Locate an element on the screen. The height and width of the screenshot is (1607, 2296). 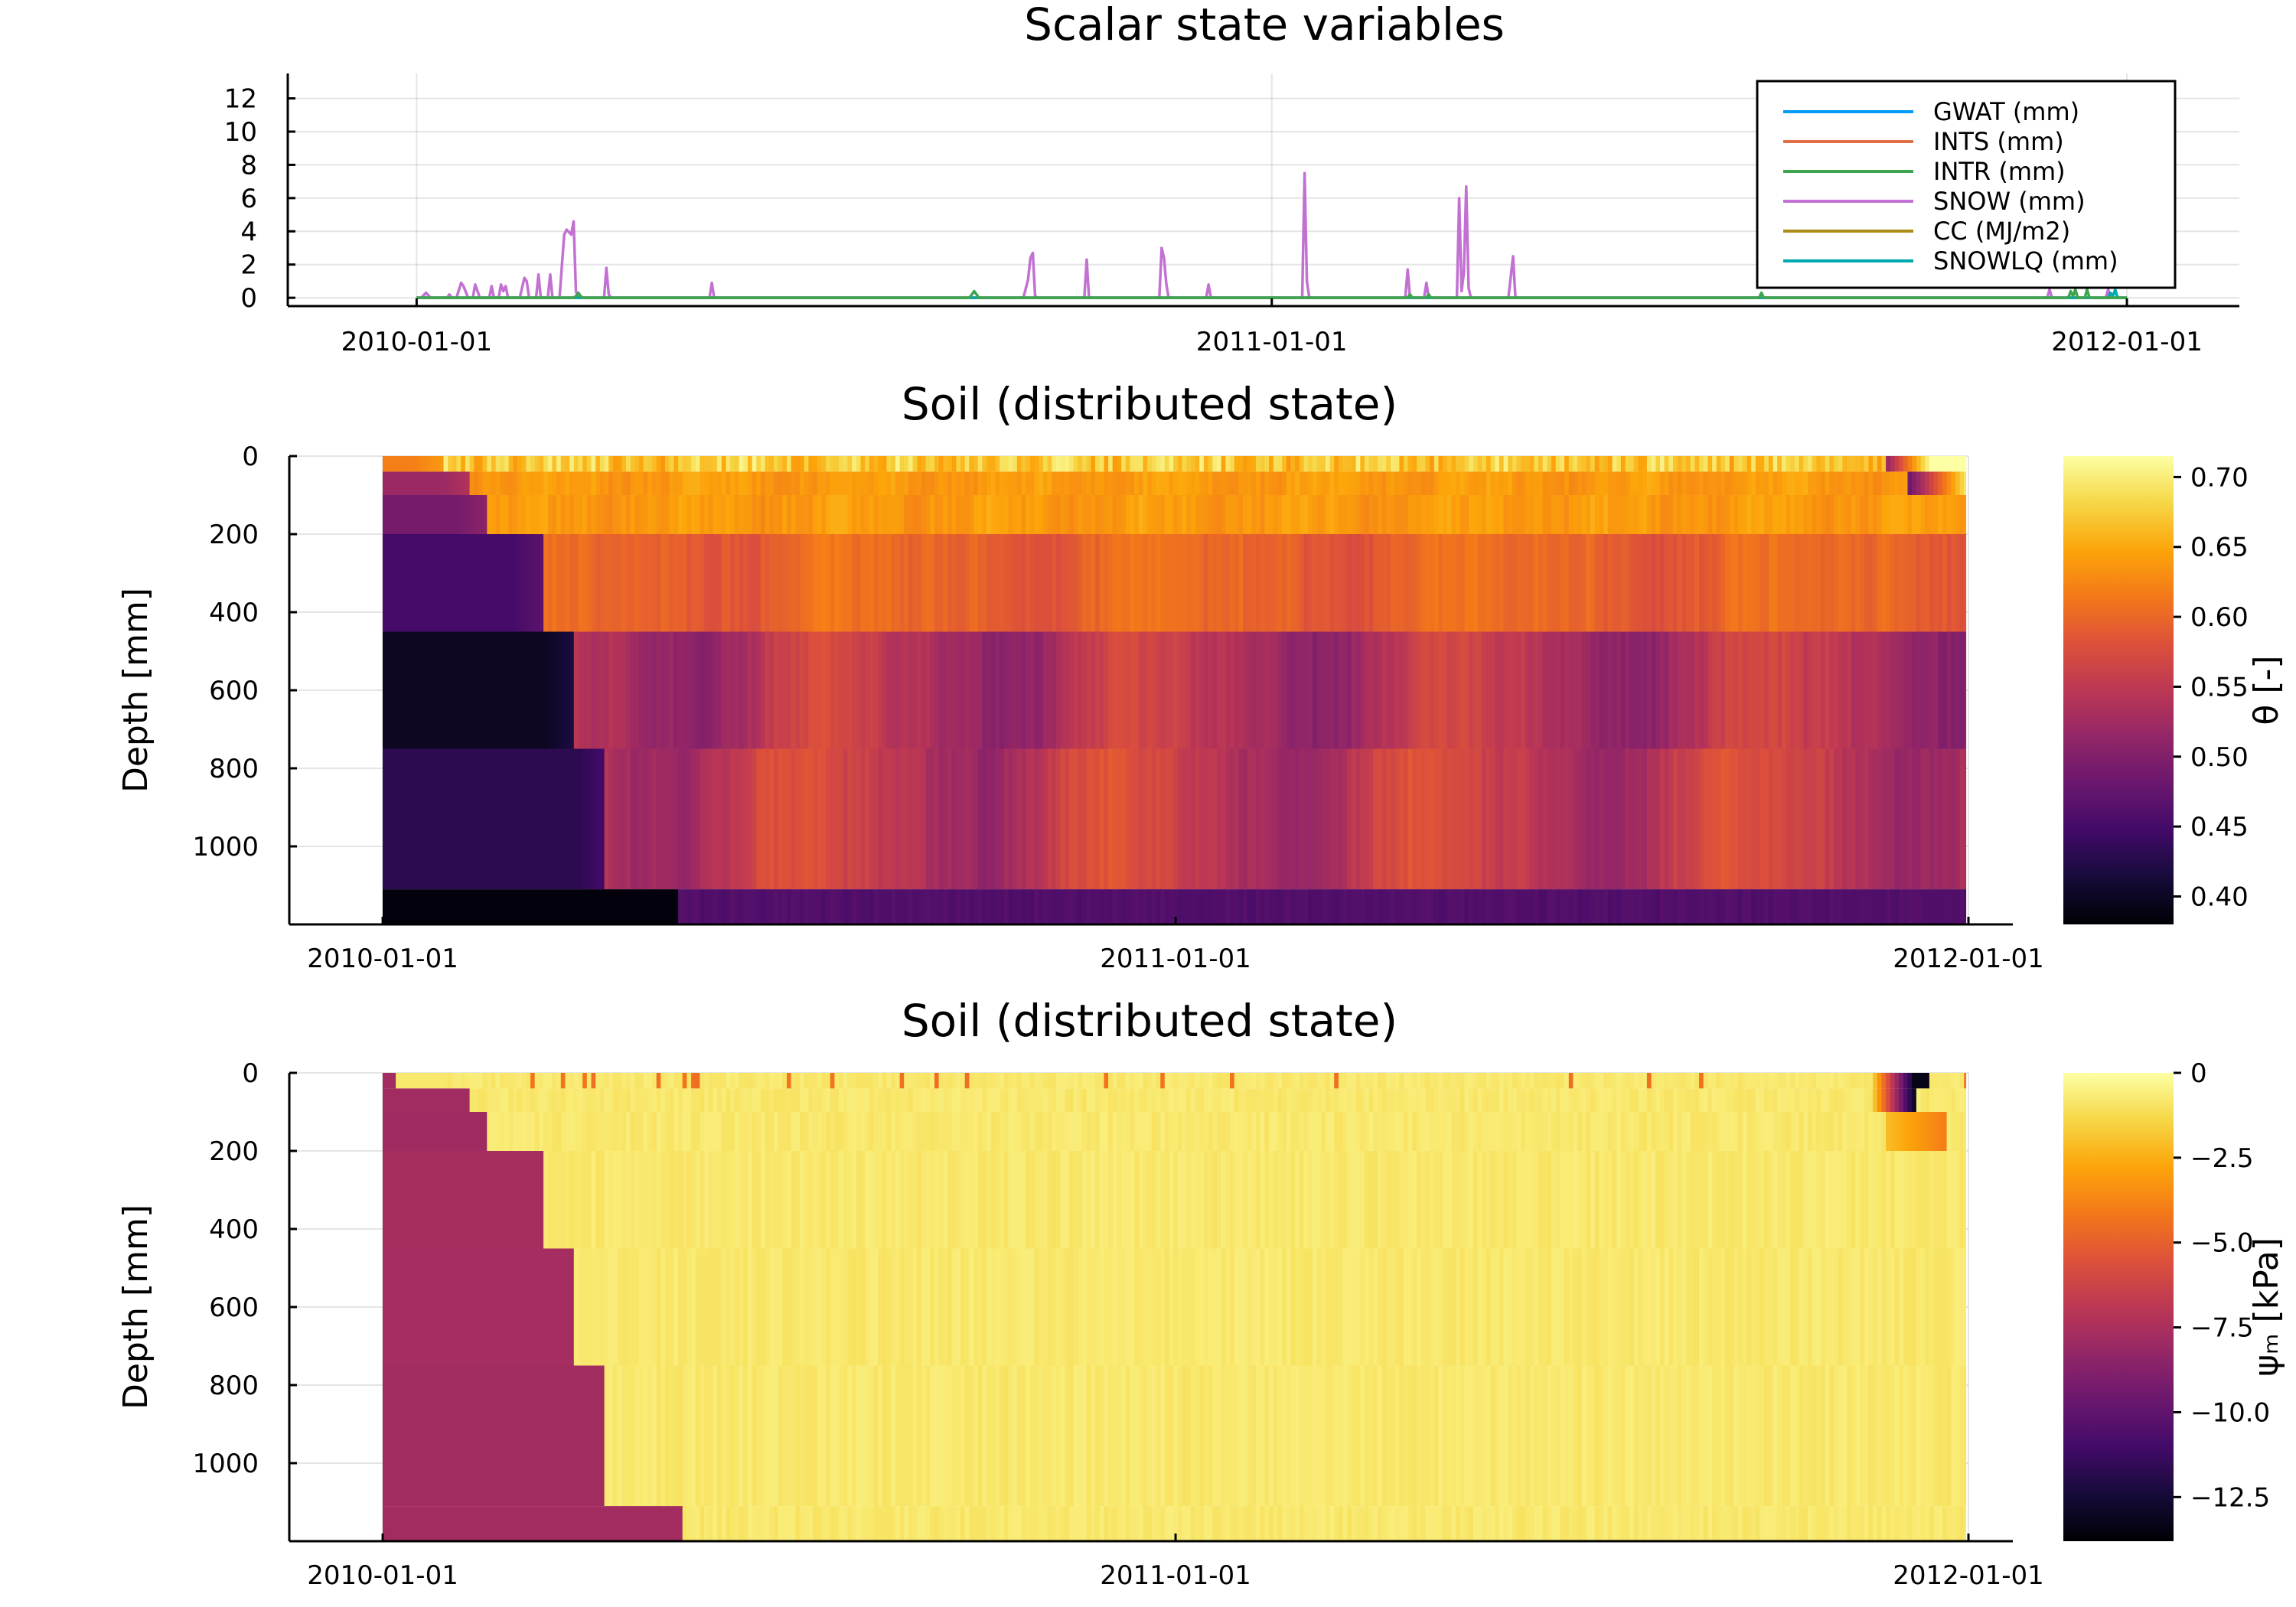
legend-label: INTR (mm) is located at coordinates (1999, 171).